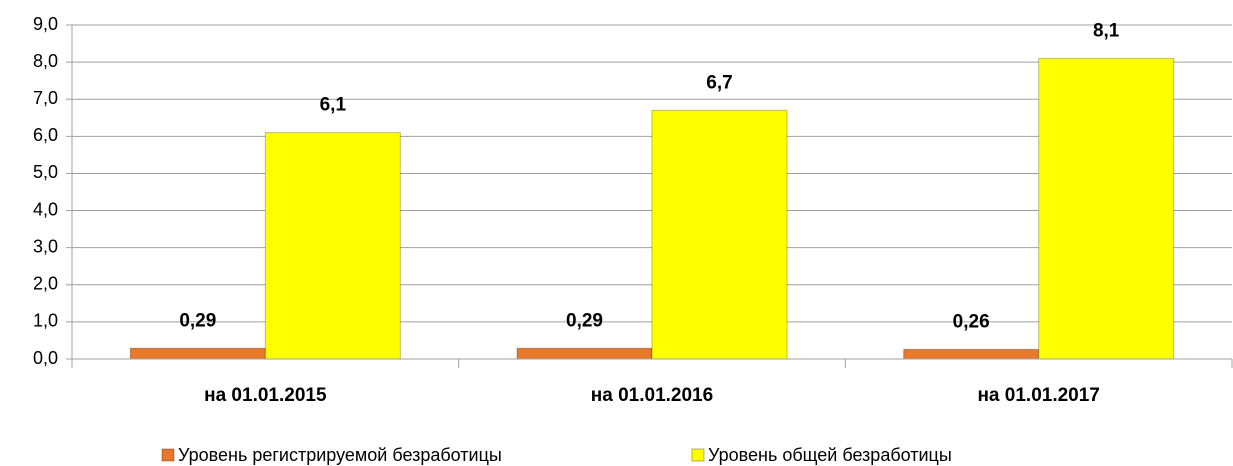 The width and height of the screenshot is (1233, 466). What do you see at coordinates (45, 24) in the screenshot?
I see `y-tick-label: 9,0` at bounding box center [45, 24].